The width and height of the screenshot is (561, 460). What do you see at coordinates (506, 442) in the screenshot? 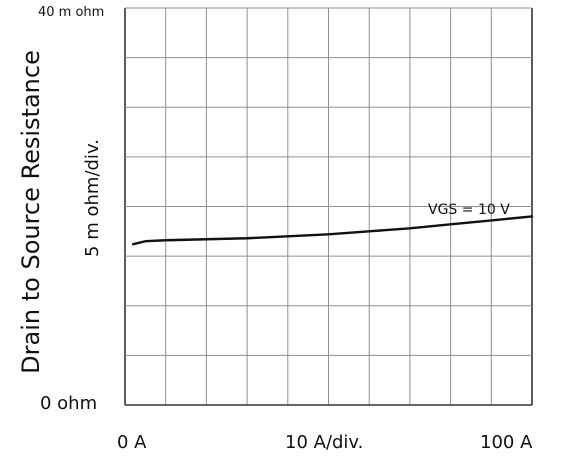
I see `x-tick-label-right: 100 A` at bounding box center [506, 442].